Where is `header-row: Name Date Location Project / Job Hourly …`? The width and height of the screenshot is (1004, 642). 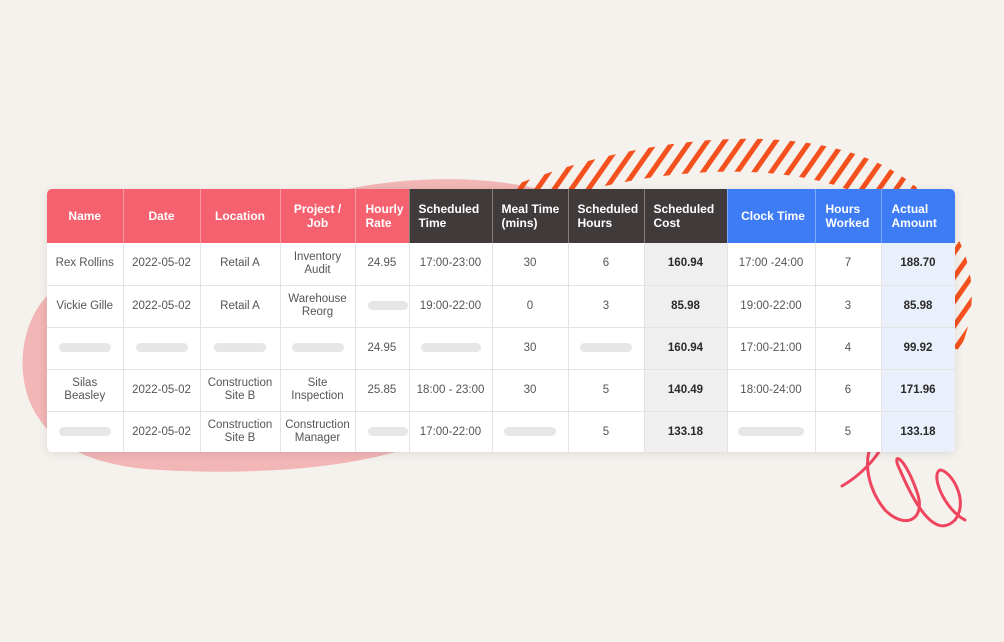 header-row: Name Date Location Project / Job Hourly … is located at coordinates (501, 216).